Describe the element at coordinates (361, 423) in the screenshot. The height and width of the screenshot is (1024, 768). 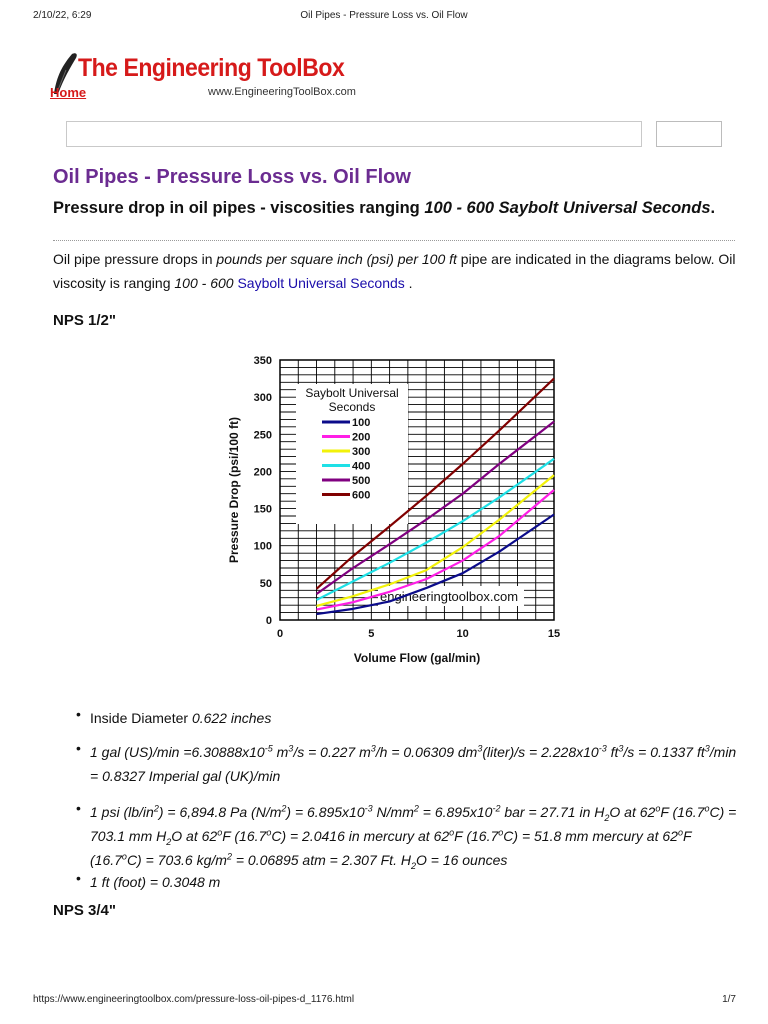
I see `legend-label: 100` at that location.